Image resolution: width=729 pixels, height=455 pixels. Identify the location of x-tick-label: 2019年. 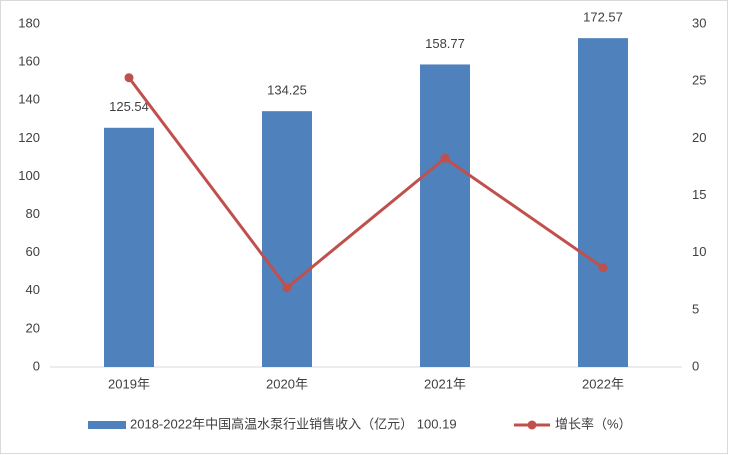
(129, 383).